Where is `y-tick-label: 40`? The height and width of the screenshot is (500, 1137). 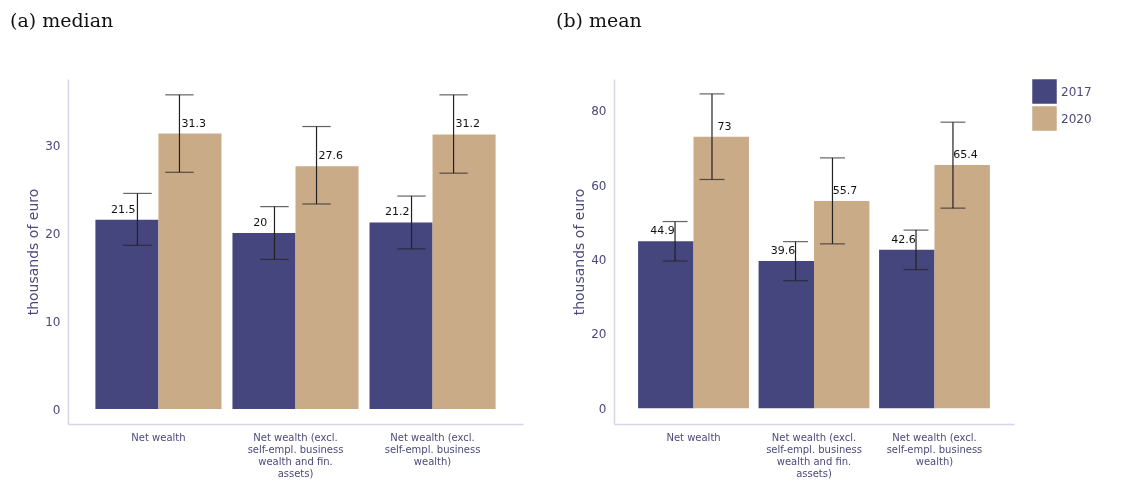 y-tick-label: 40 is located at coordinates (599, 260).